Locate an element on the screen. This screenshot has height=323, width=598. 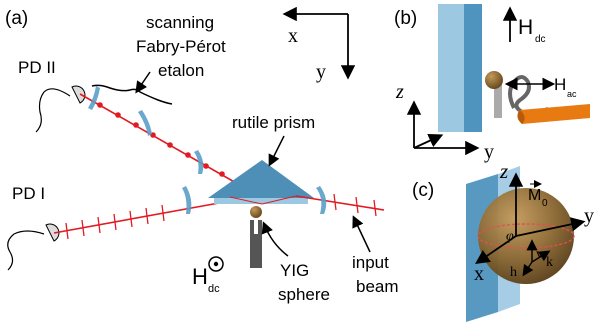
upper-beam is located at coordinates (166, 143).